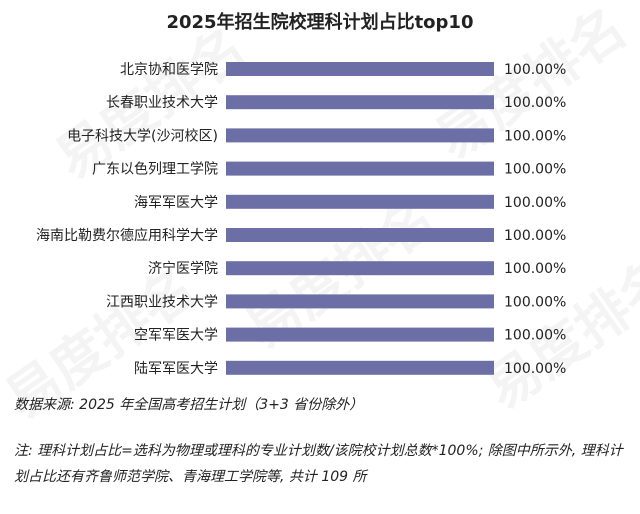 The width and height of the screenshot is (640, 514). Describe the element at coordinates (127, 235) in the screenshot. I see `category-label: 海南比勒费尔德应用科学大学` at that location.